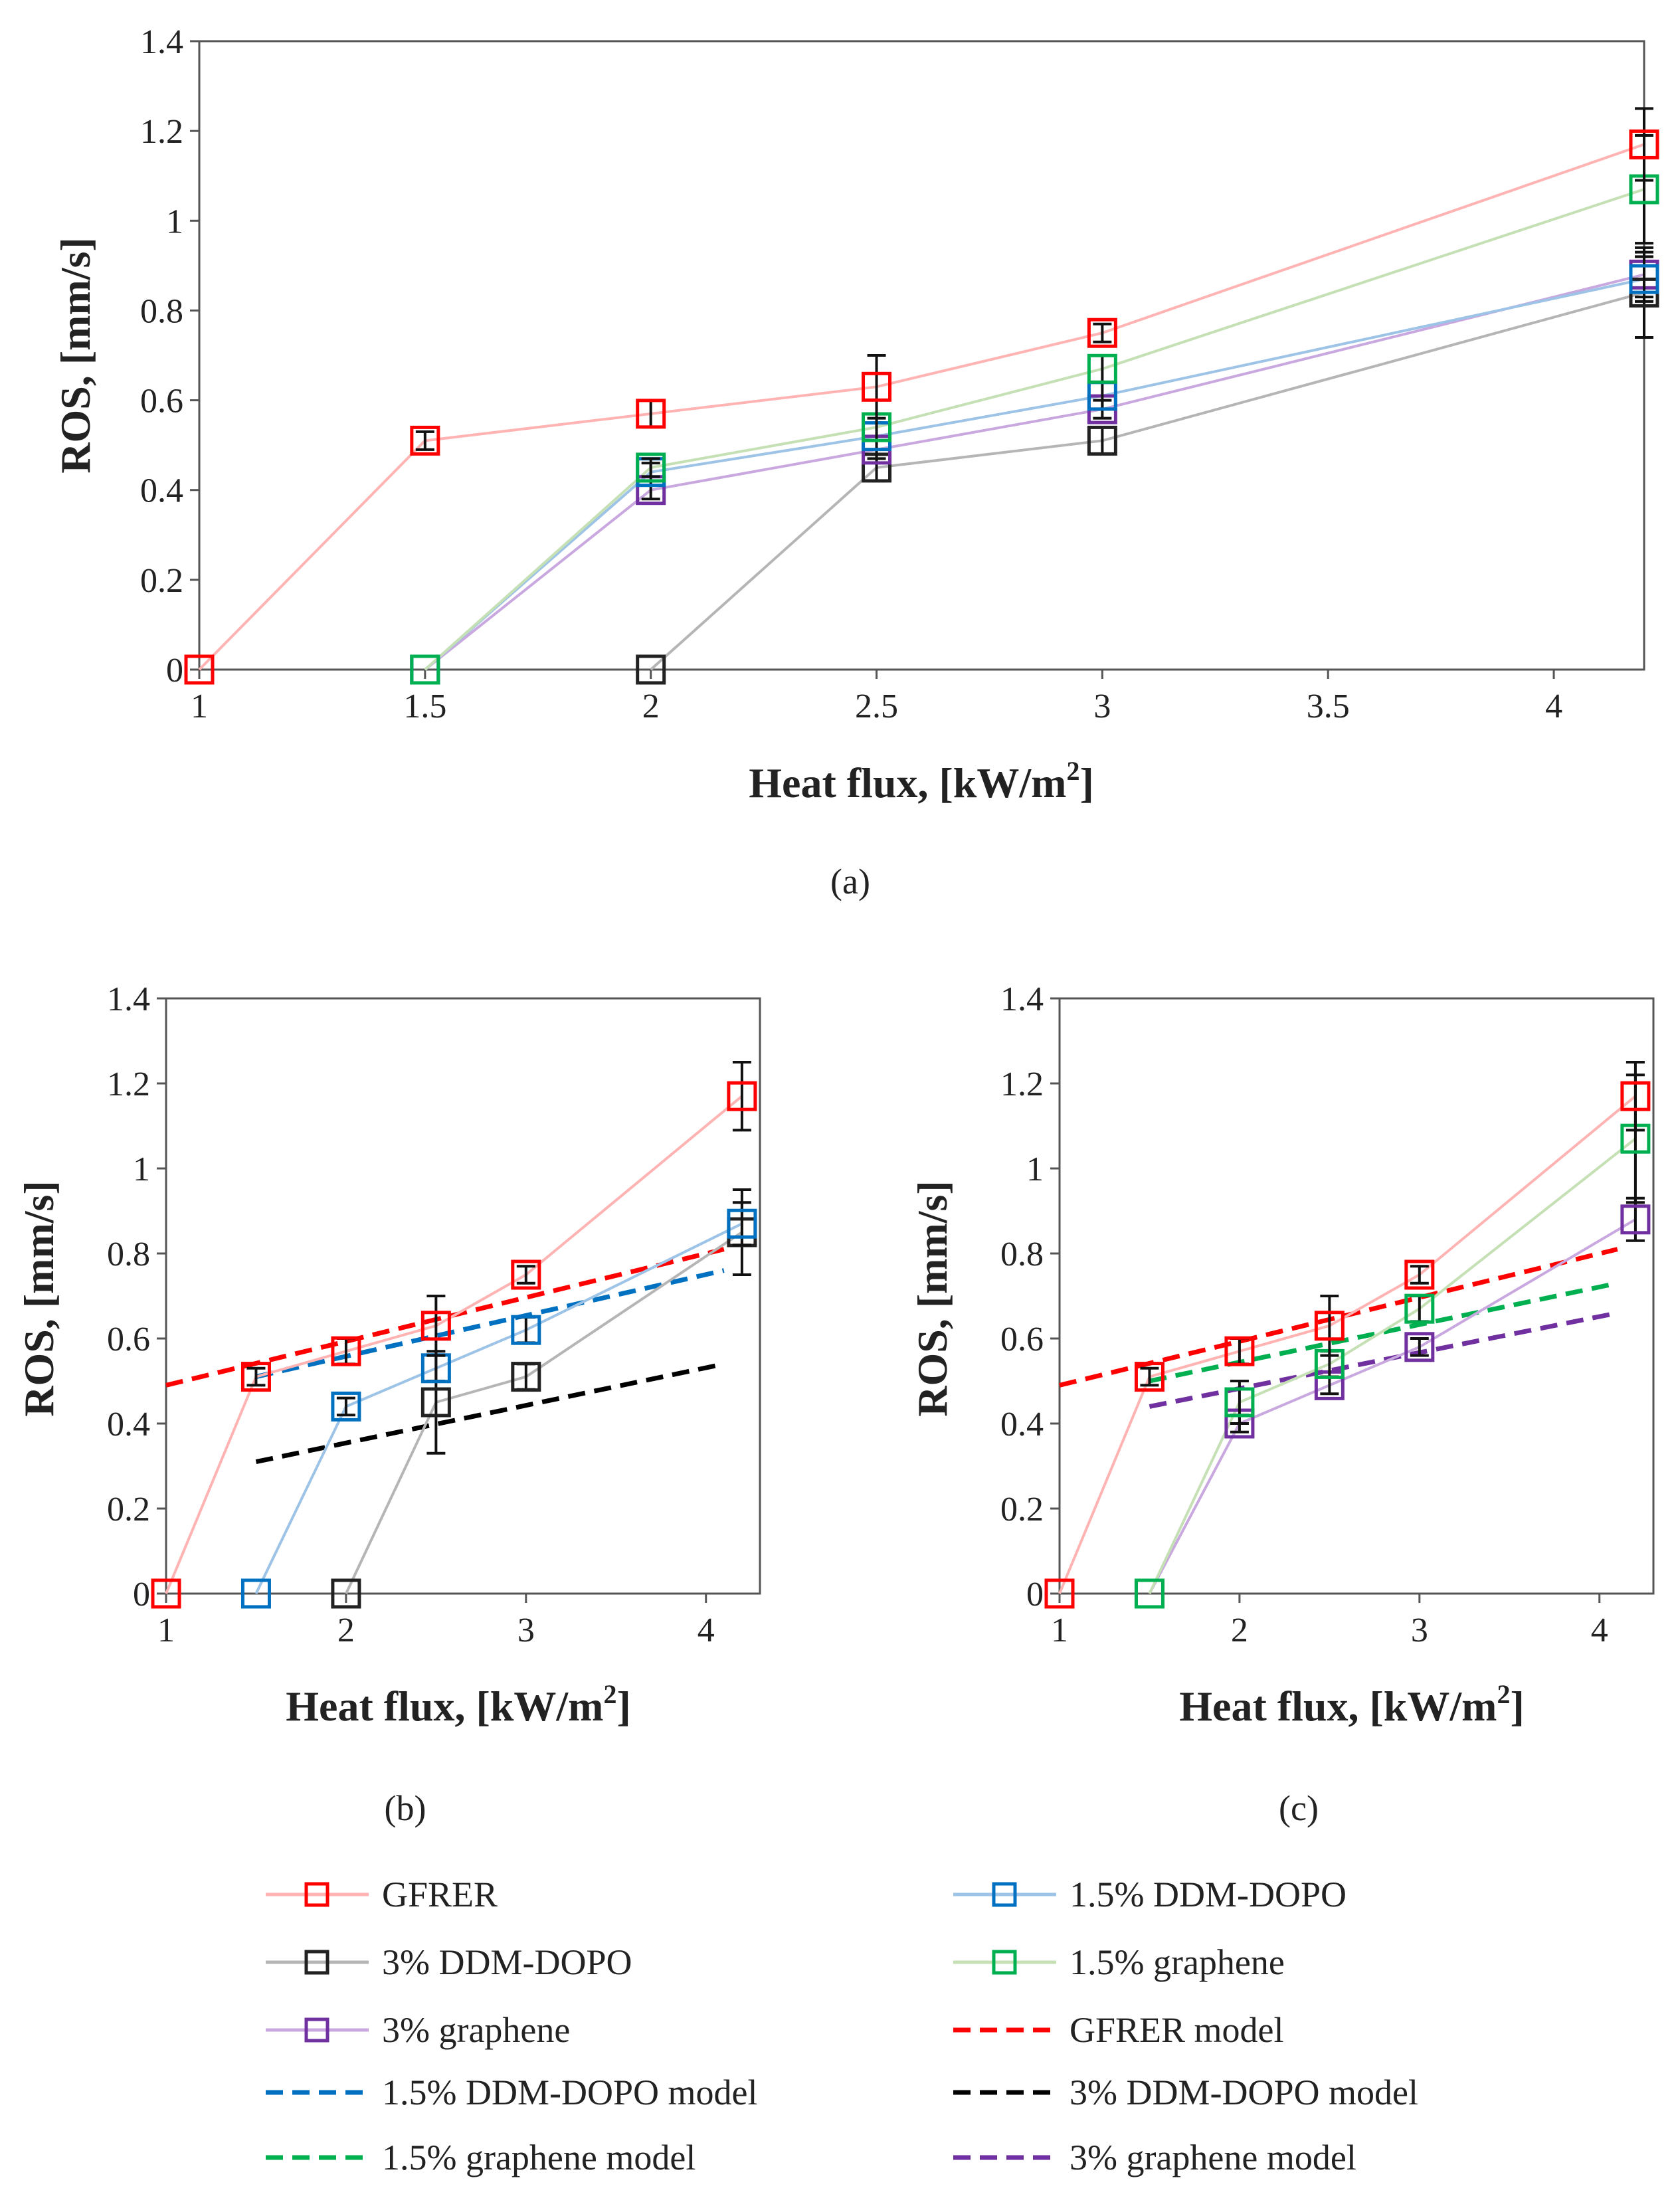  What do you see at coordinates (539, 2157) in the screenshot?
I see `legend-label-gr15-model: 1.5% graphene model` at bounding box center [539, 2157].